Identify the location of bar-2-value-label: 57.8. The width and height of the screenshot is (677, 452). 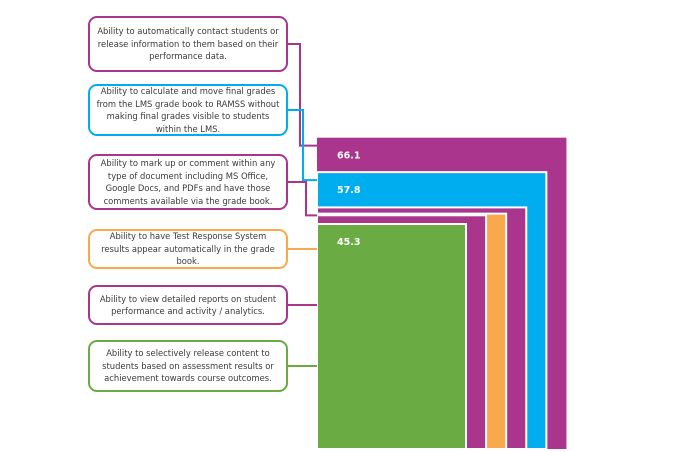
(349, 190).